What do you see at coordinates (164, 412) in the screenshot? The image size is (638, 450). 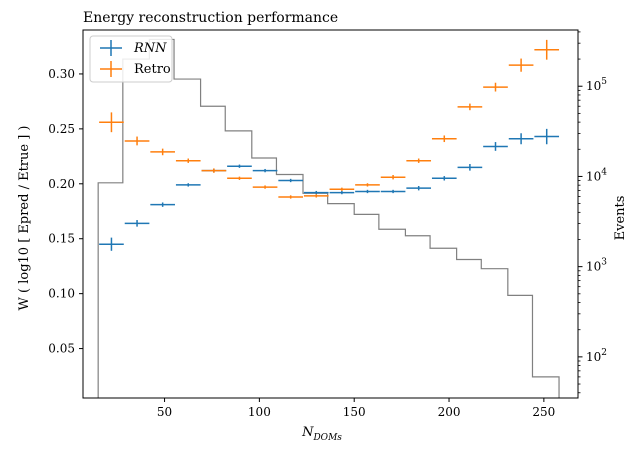 I see `x-tick-label: 50` at bounding box center [164, 412].